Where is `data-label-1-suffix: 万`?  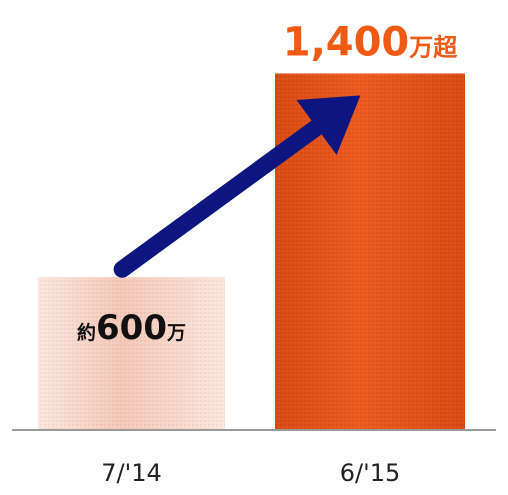 data-label-1-suffix: 万 is located at coordinates (176, 333).